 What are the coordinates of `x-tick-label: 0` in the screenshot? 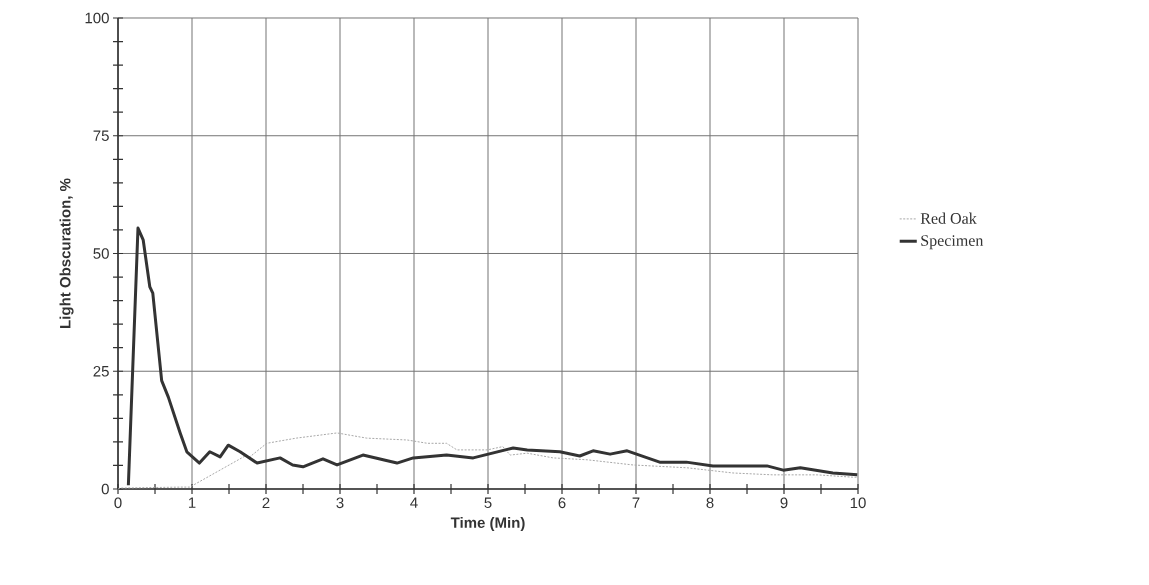 It's located at (118, 503).